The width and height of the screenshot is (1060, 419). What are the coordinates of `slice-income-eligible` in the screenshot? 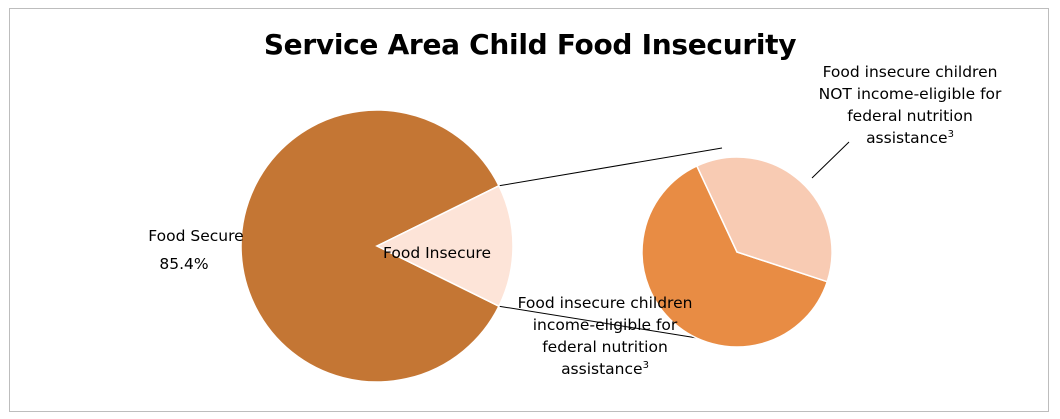 It's located at (735, 256).